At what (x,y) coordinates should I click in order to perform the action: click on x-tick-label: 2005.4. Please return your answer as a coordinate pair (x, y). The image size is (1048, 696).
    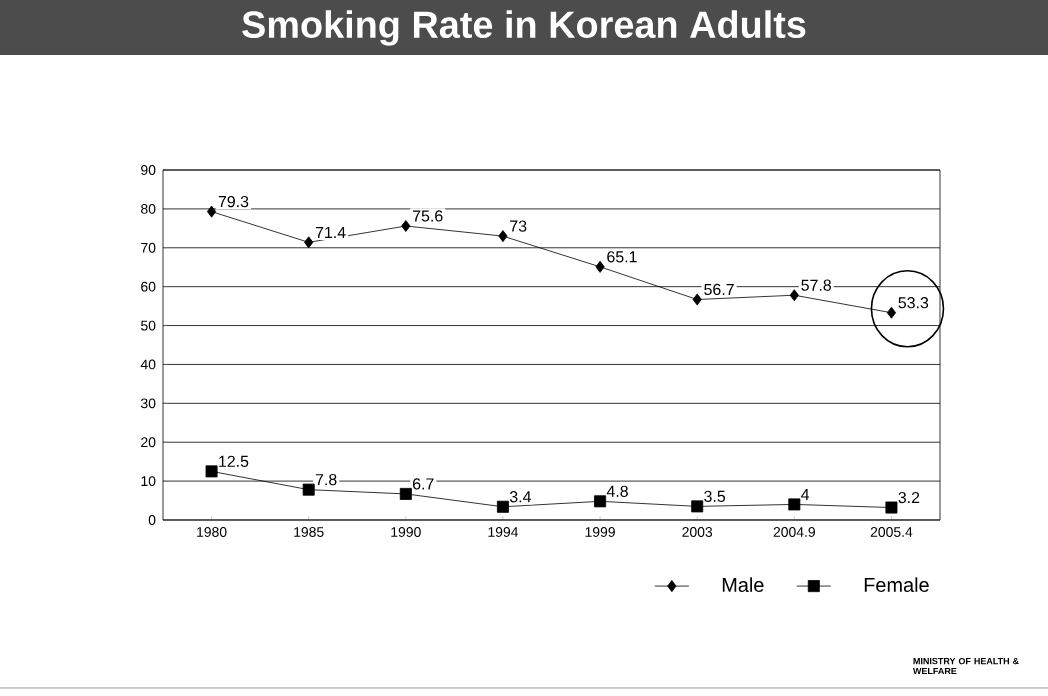
    Looking at the image, I should click on (891, 532).